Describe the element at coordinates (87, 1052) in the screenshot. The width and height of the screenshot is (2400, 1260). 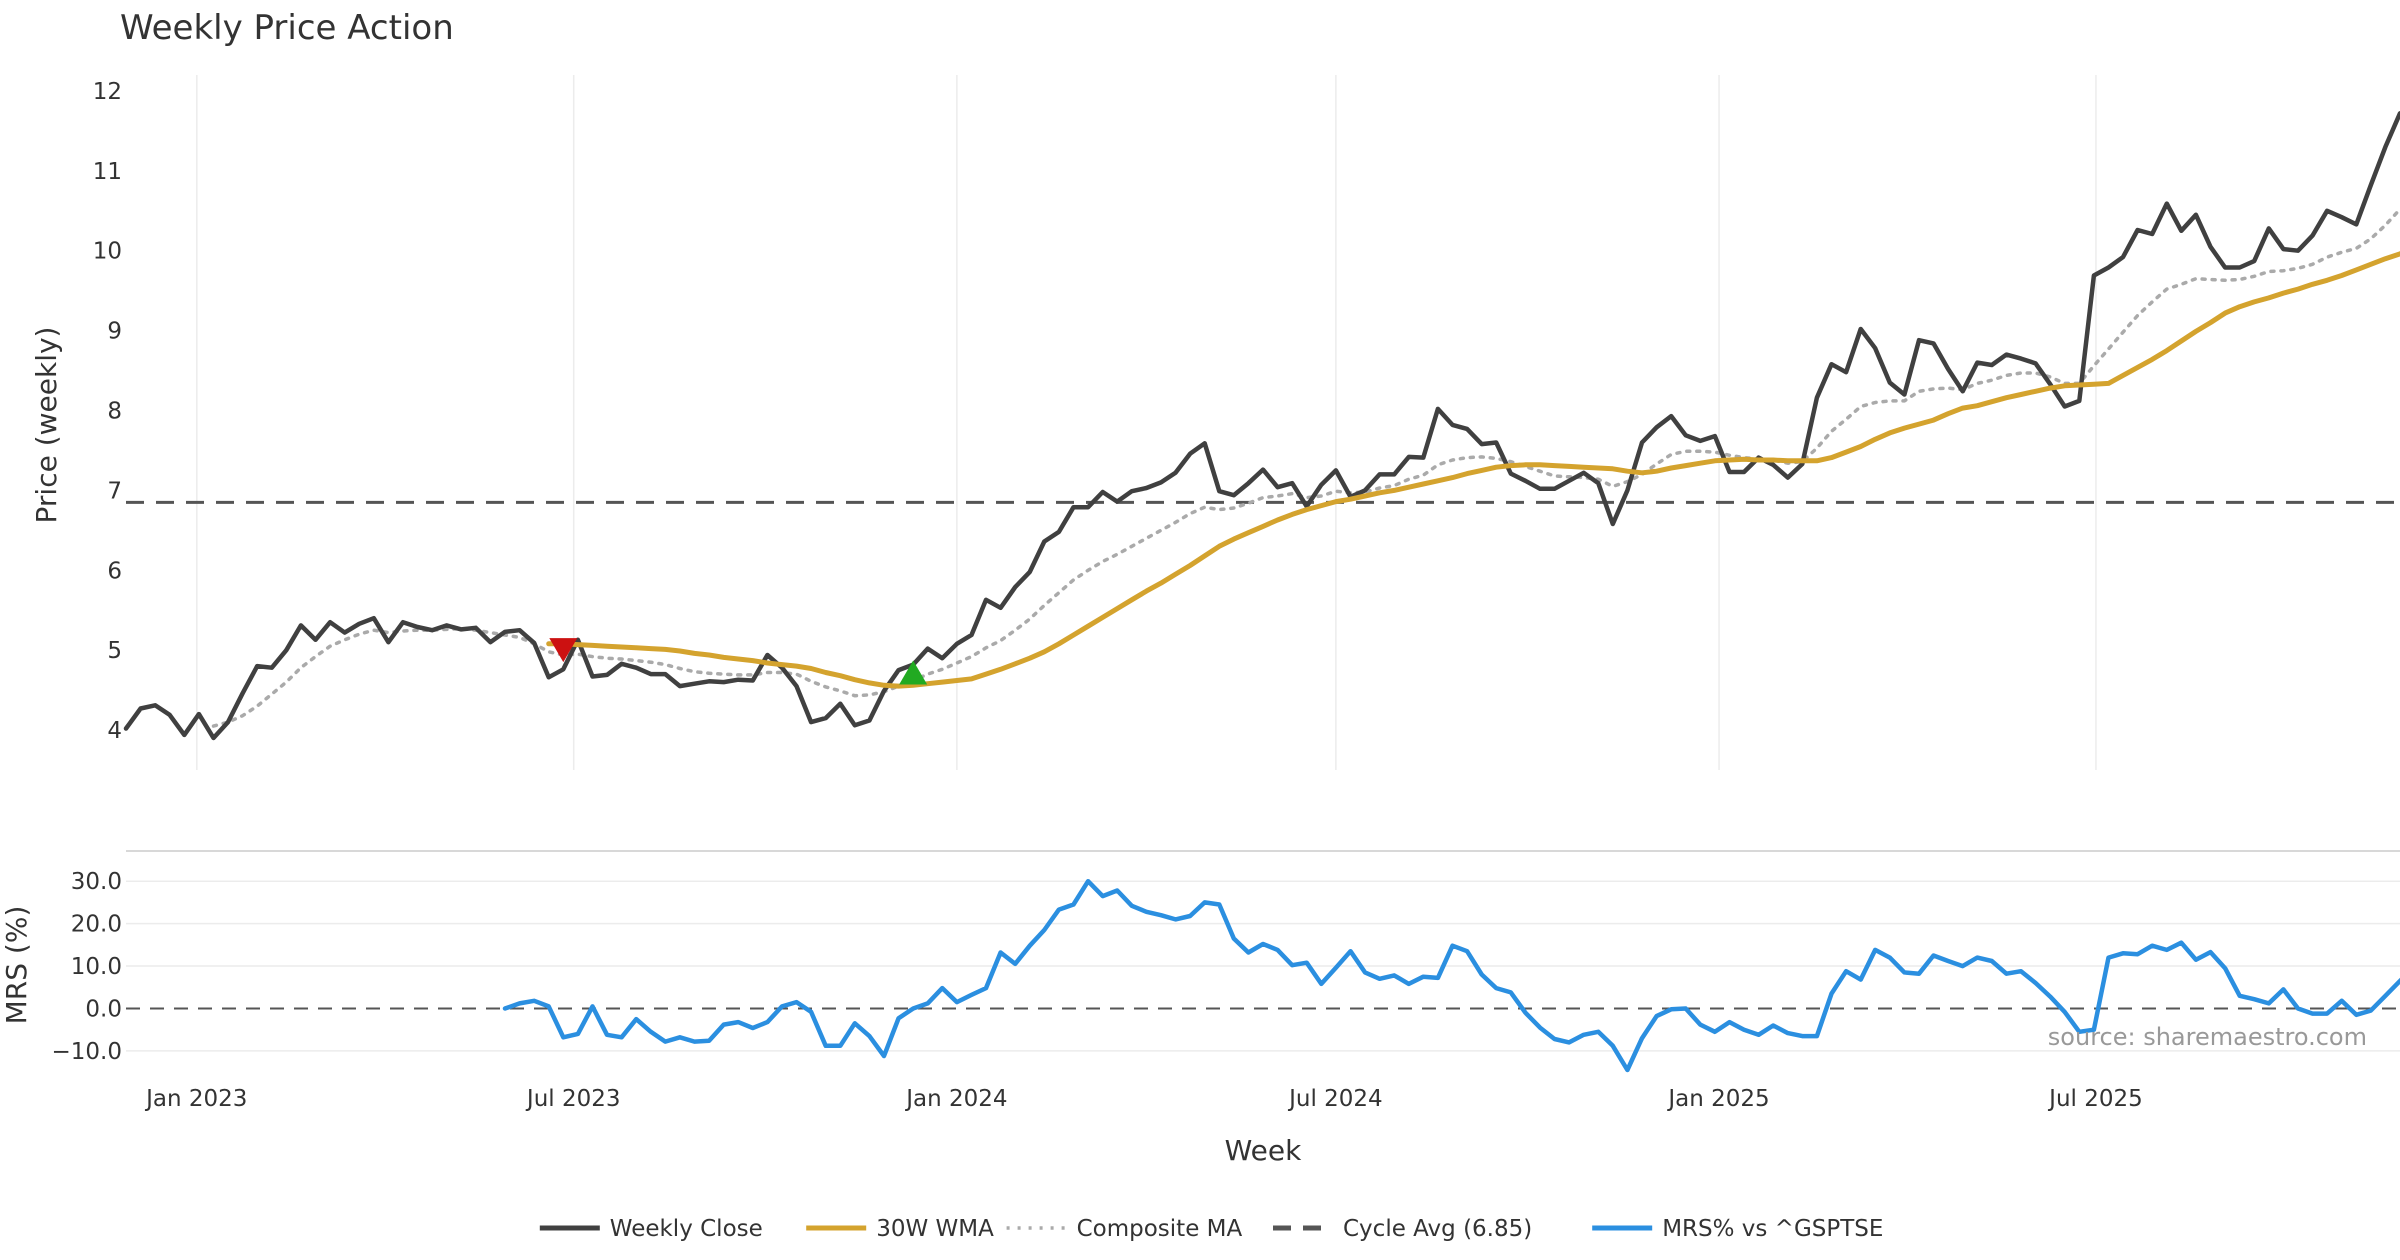
I see `mrs-y-tick-label: −10.0` at that location.